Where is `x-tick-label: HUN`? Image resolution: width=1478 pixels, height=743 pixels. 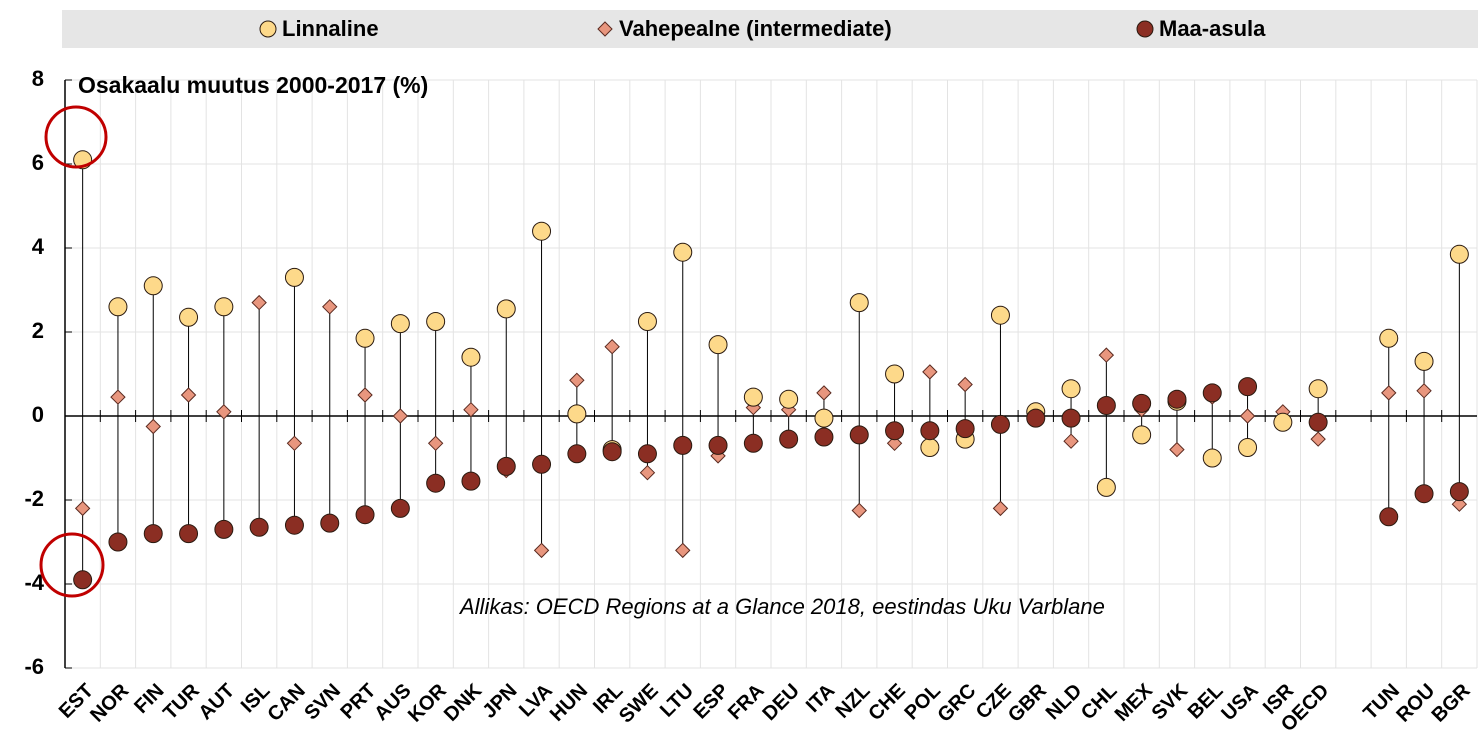
x-tick-label: HUN is located at coordinates (569, 703).